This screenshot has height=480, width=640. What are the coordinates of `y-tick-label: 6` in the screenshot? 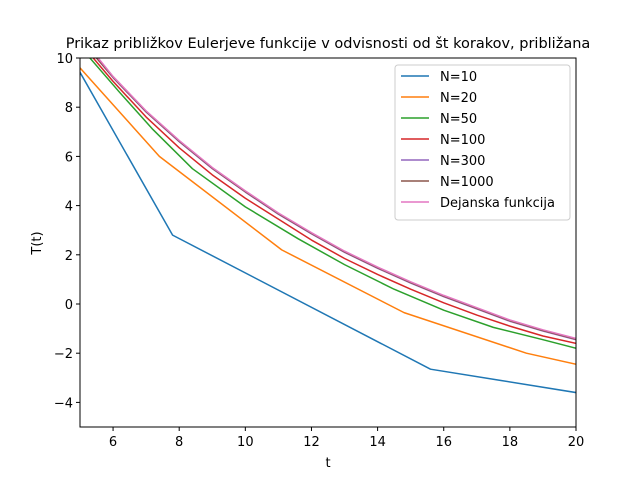 It's located at (69, 157).